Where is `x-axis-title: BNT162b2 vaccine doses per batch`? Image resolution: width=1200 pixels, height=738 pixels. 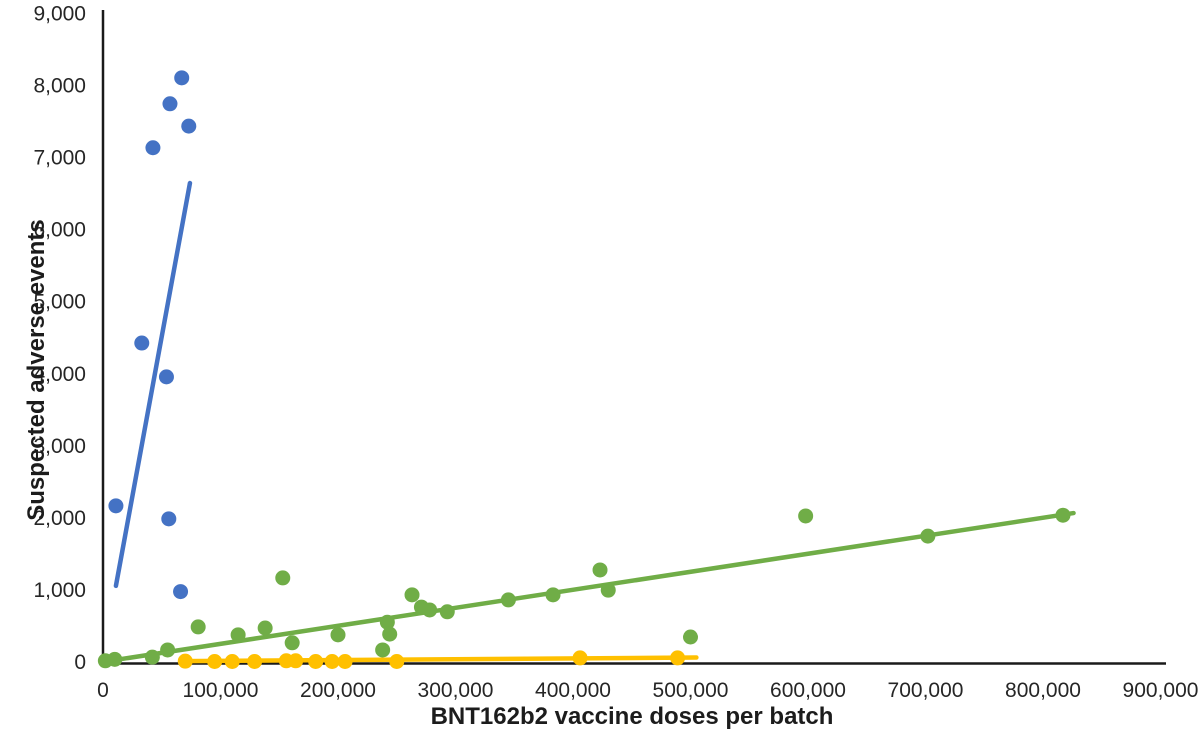
x-axis-title: BNT162b2 vaccine doses per batch is located at coordinates (632, 716).